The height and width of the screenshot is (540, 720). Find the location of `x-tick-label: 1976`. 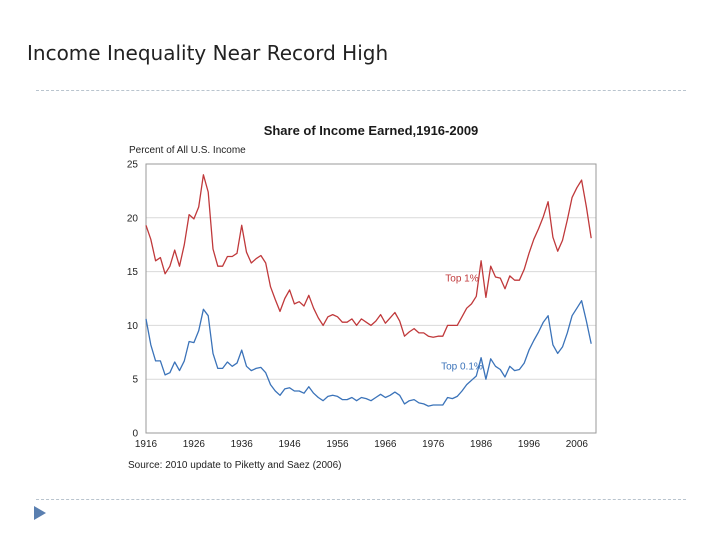

x-tick-label: 1976 is located at coordinates (433, 444).